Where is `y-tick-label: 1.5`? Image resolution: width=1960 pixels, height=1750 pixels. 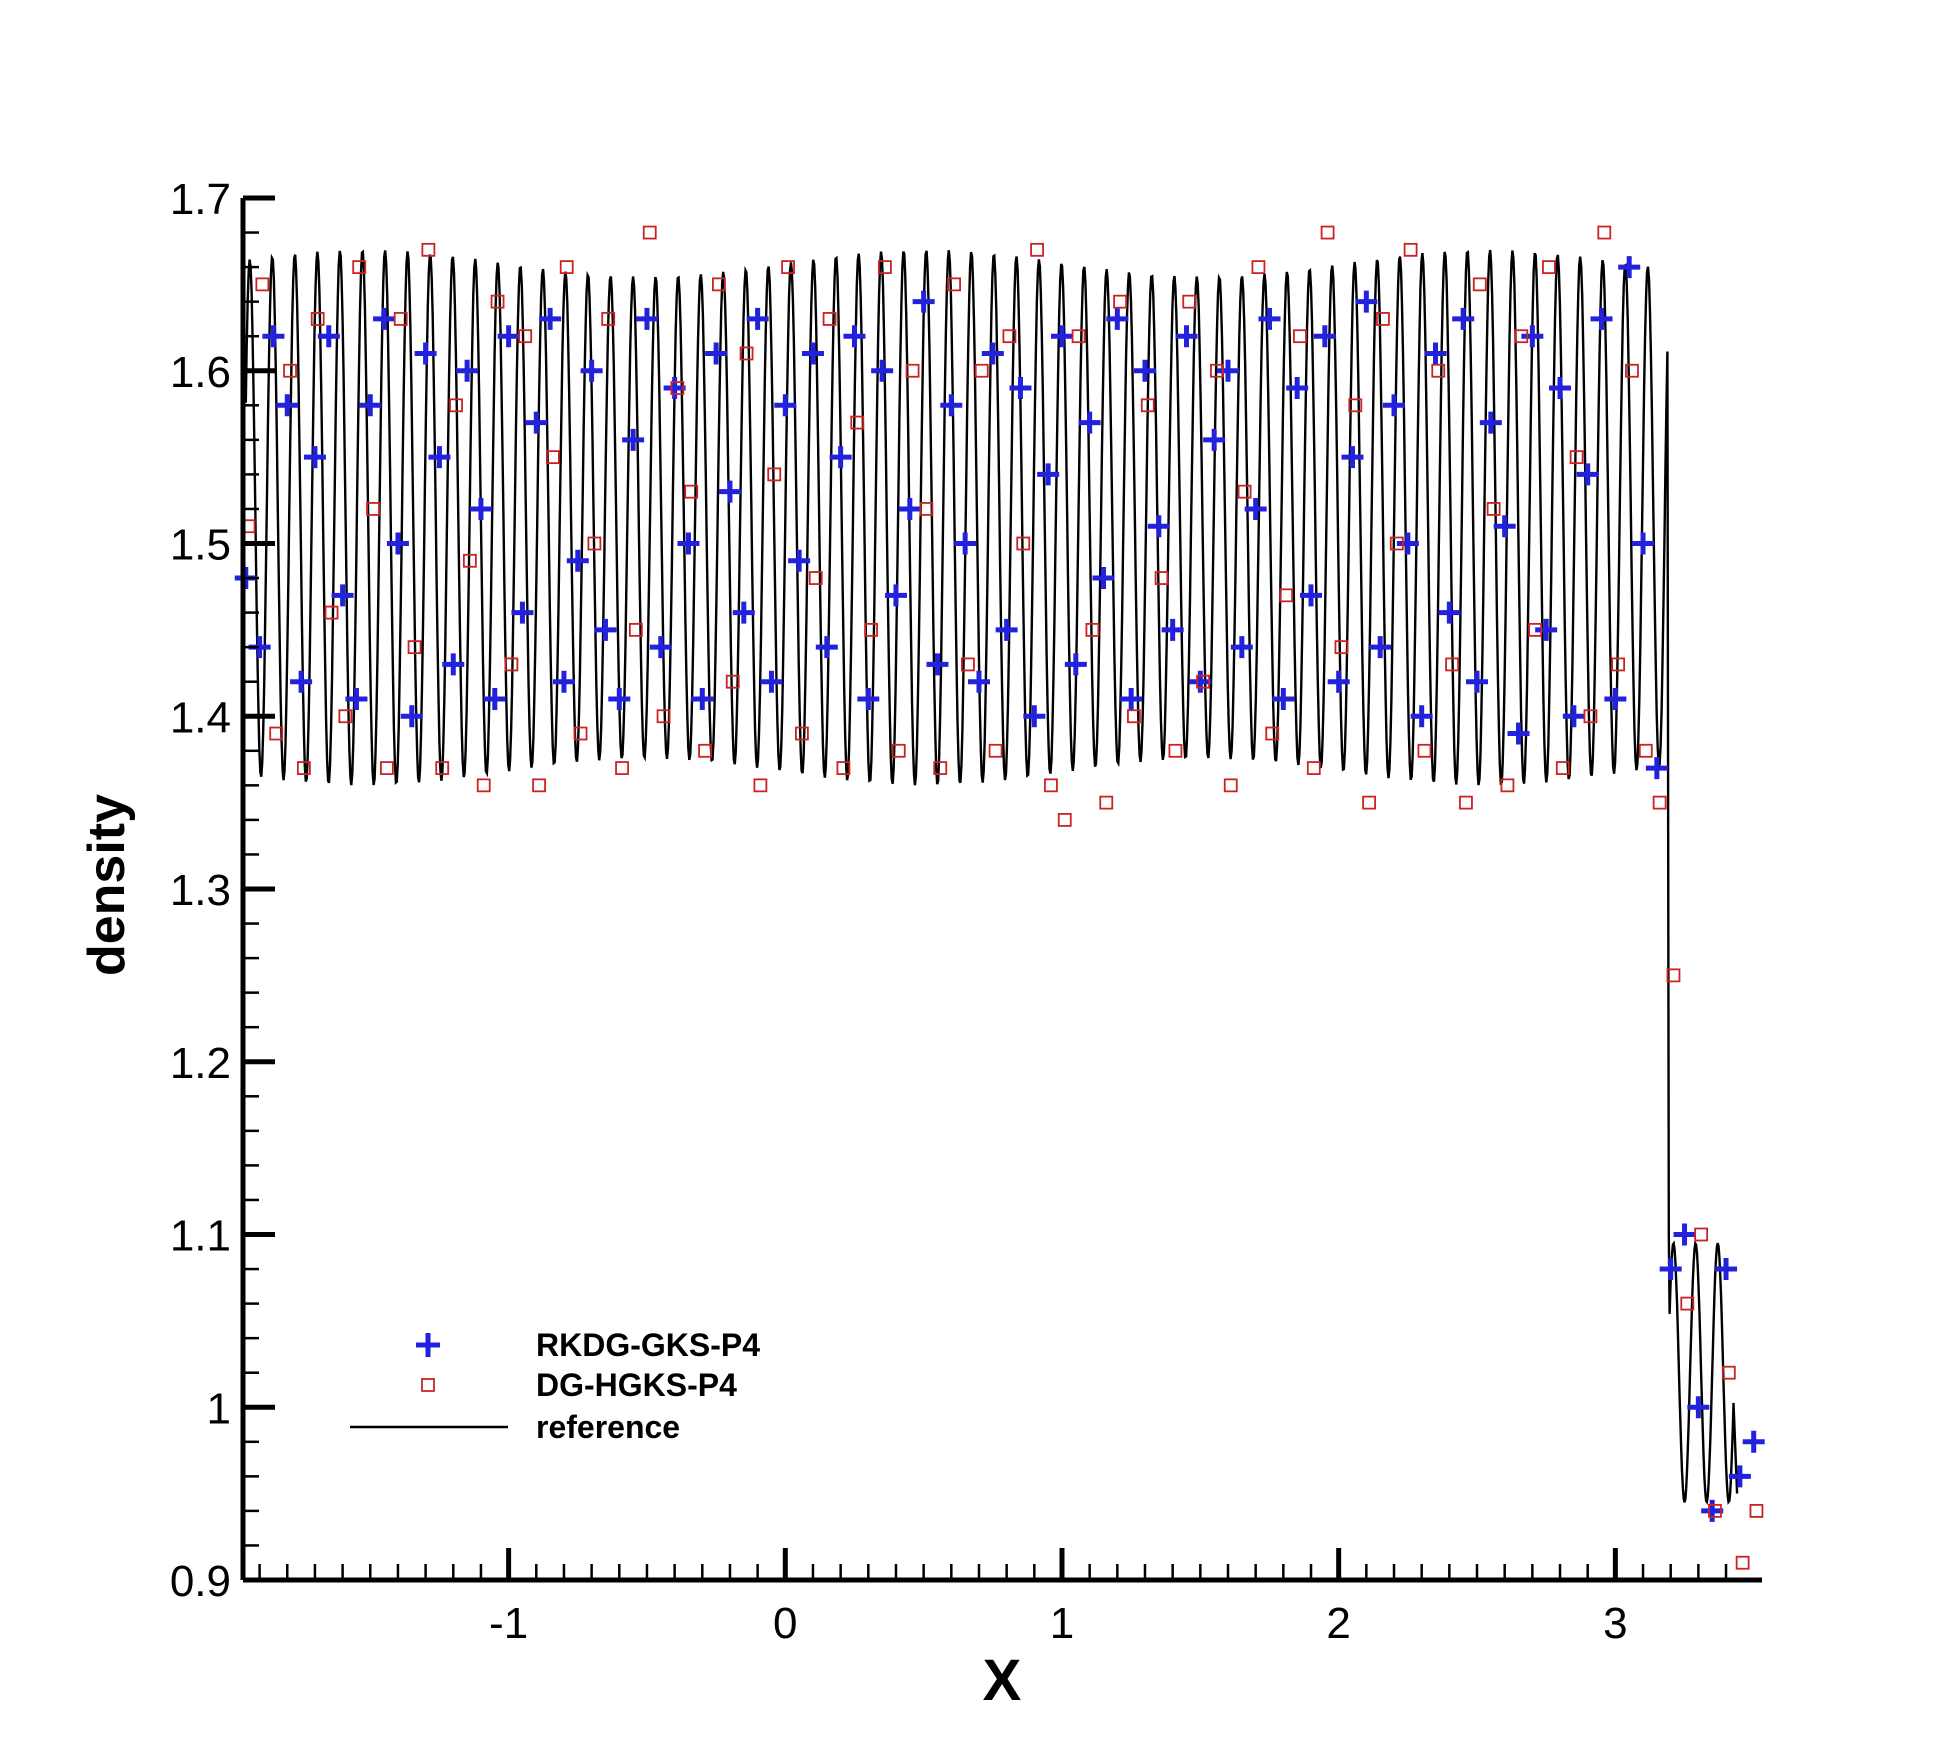 y-tick-label: 1.5 is located at coordinates (200, 545).